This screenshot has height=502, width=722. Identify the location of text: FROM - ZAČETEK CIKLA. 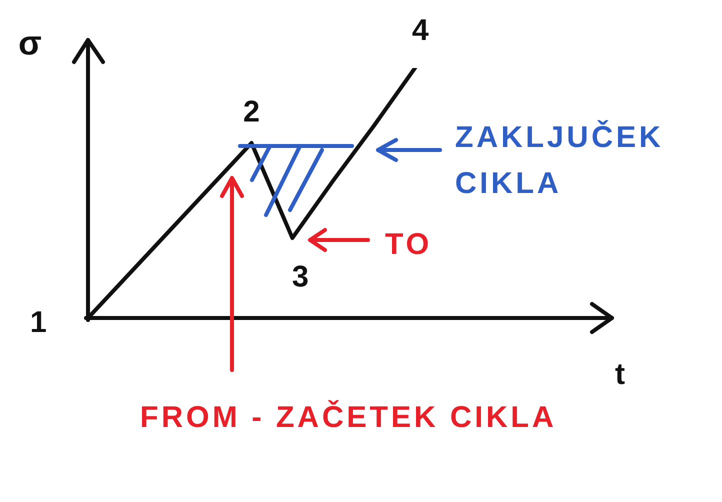
(349, 417).